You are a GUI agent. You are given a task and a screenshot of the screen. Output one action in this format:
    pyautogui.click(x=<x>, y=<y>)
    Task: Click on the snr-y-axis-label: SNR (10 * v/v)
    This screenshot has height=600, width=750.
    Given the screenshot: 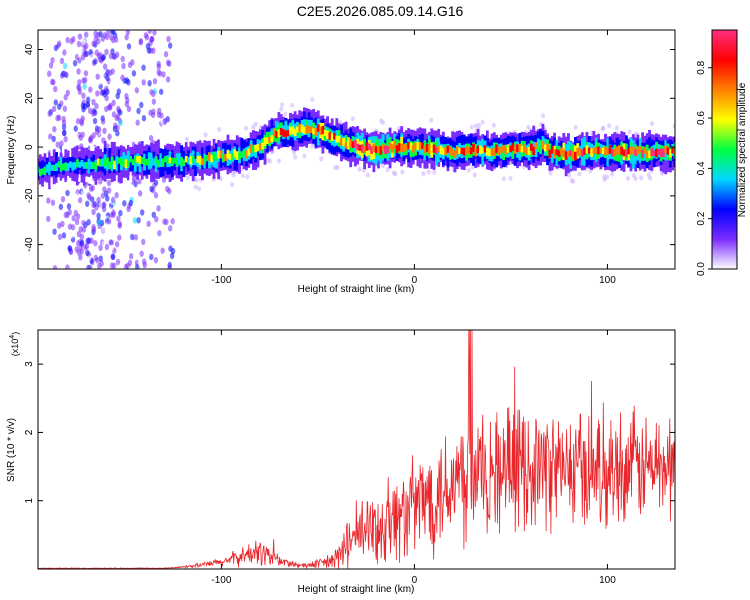 What is the action you would take?
    pyautogui.click(x=11, y=450)
    